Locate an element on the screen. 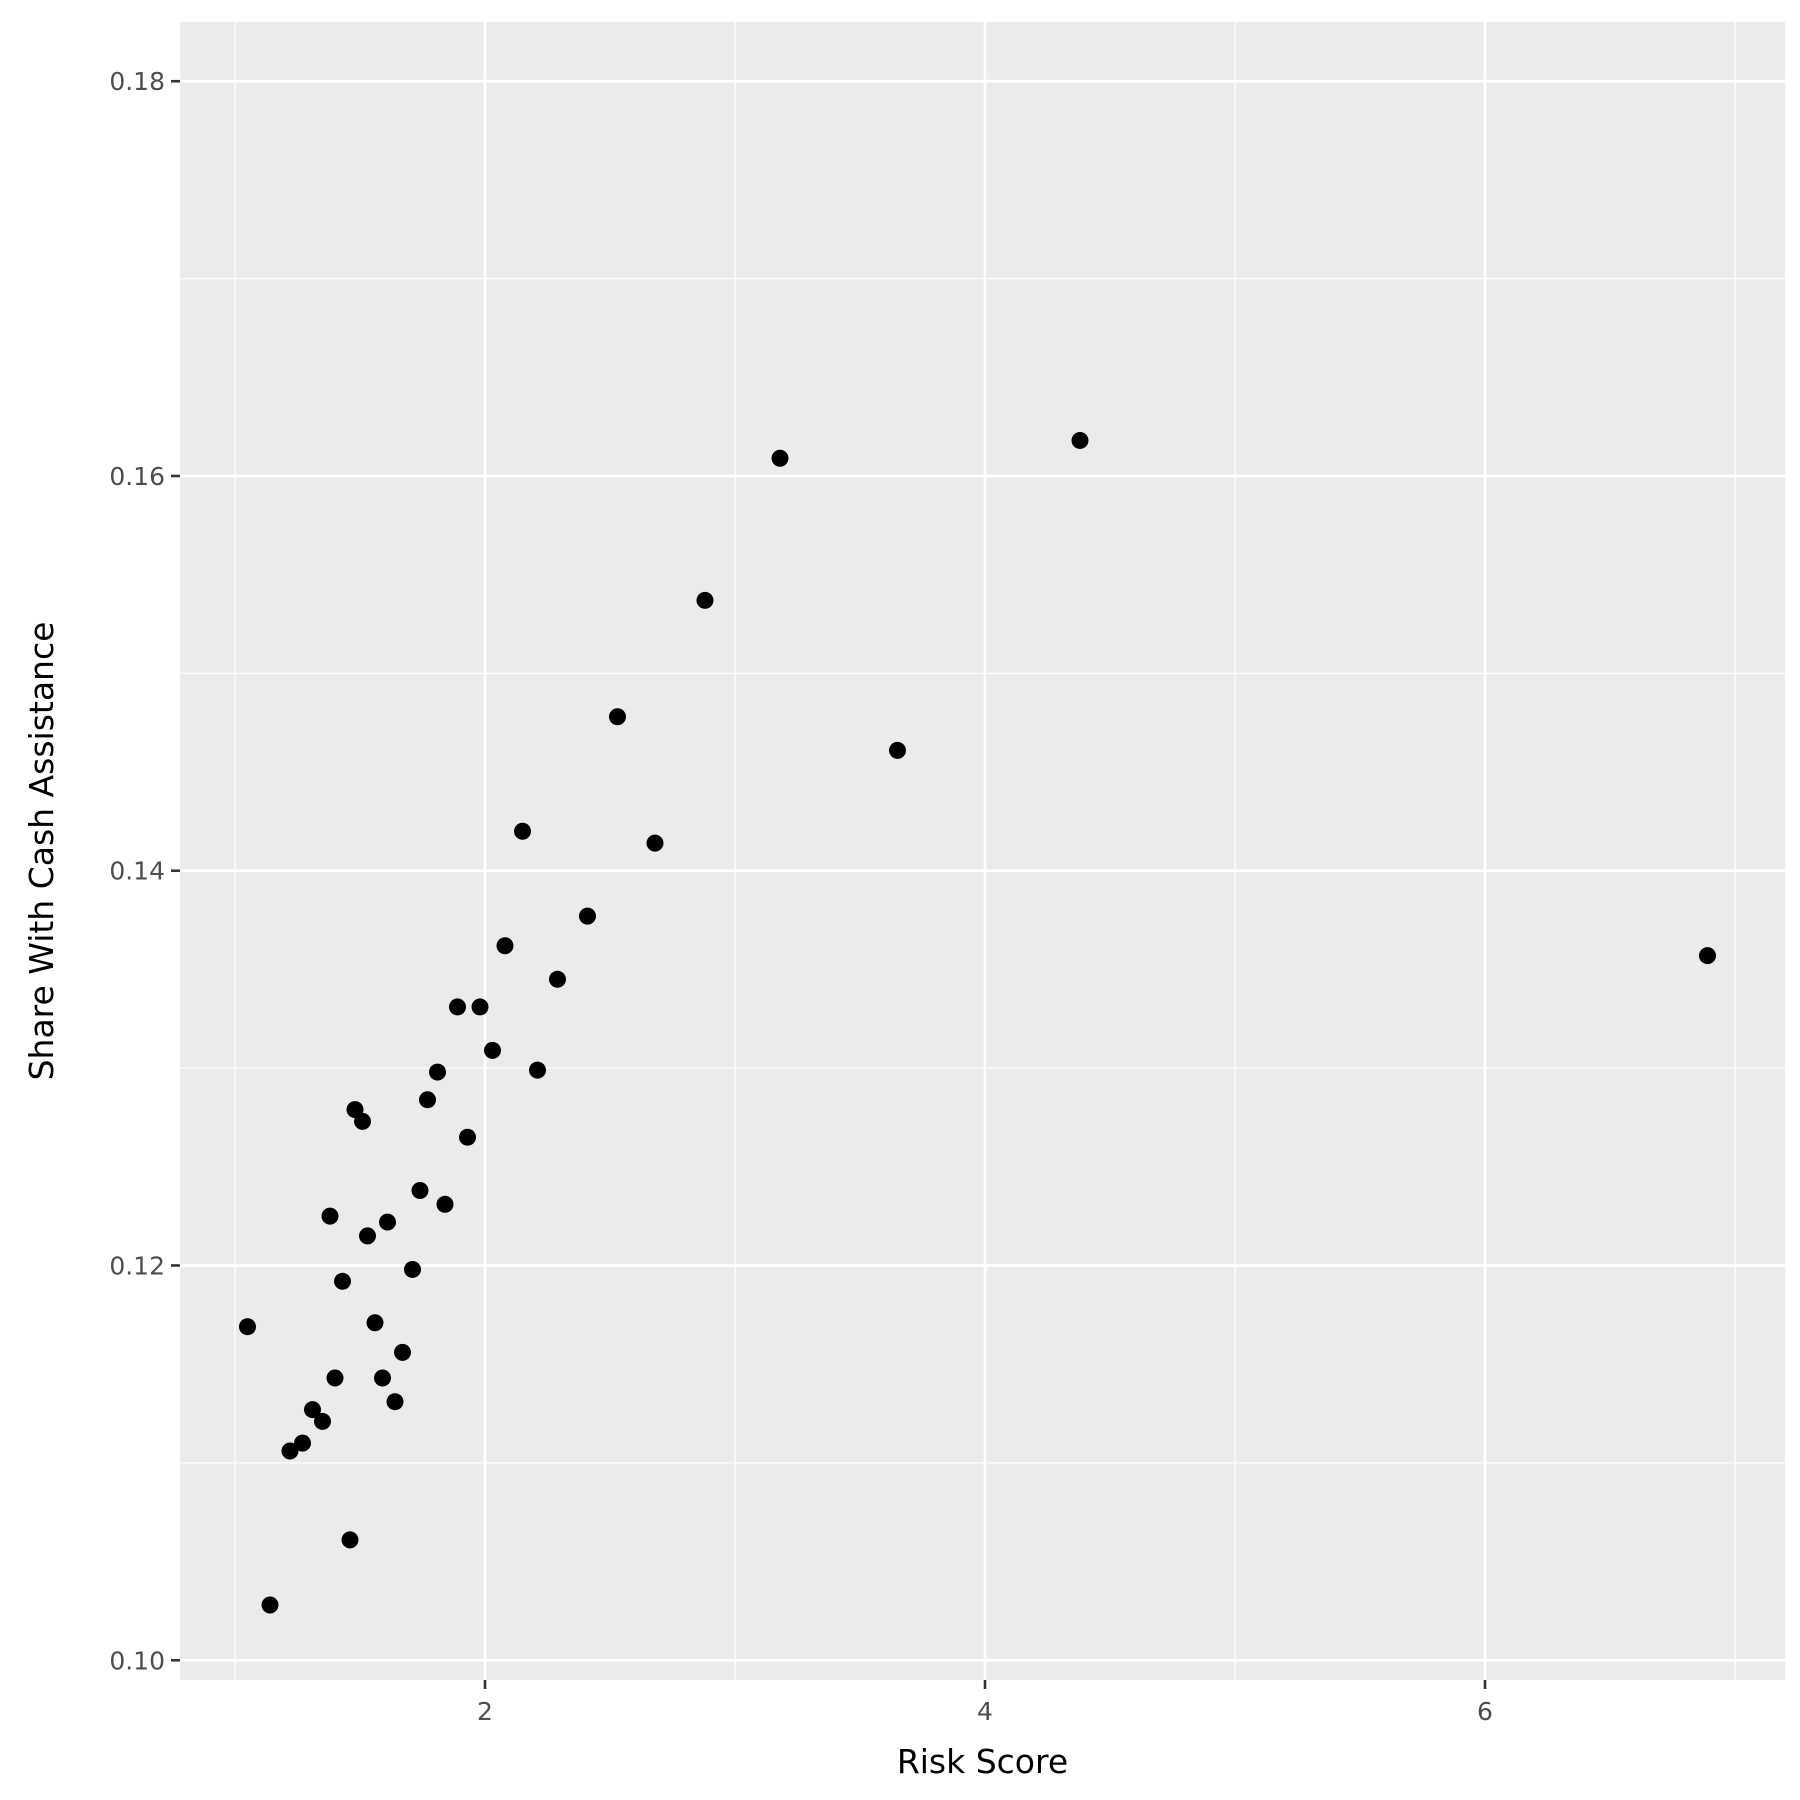 The image size is (1800, 1800). y-tick-label: 0.18 is located at coordinates (137, 81).